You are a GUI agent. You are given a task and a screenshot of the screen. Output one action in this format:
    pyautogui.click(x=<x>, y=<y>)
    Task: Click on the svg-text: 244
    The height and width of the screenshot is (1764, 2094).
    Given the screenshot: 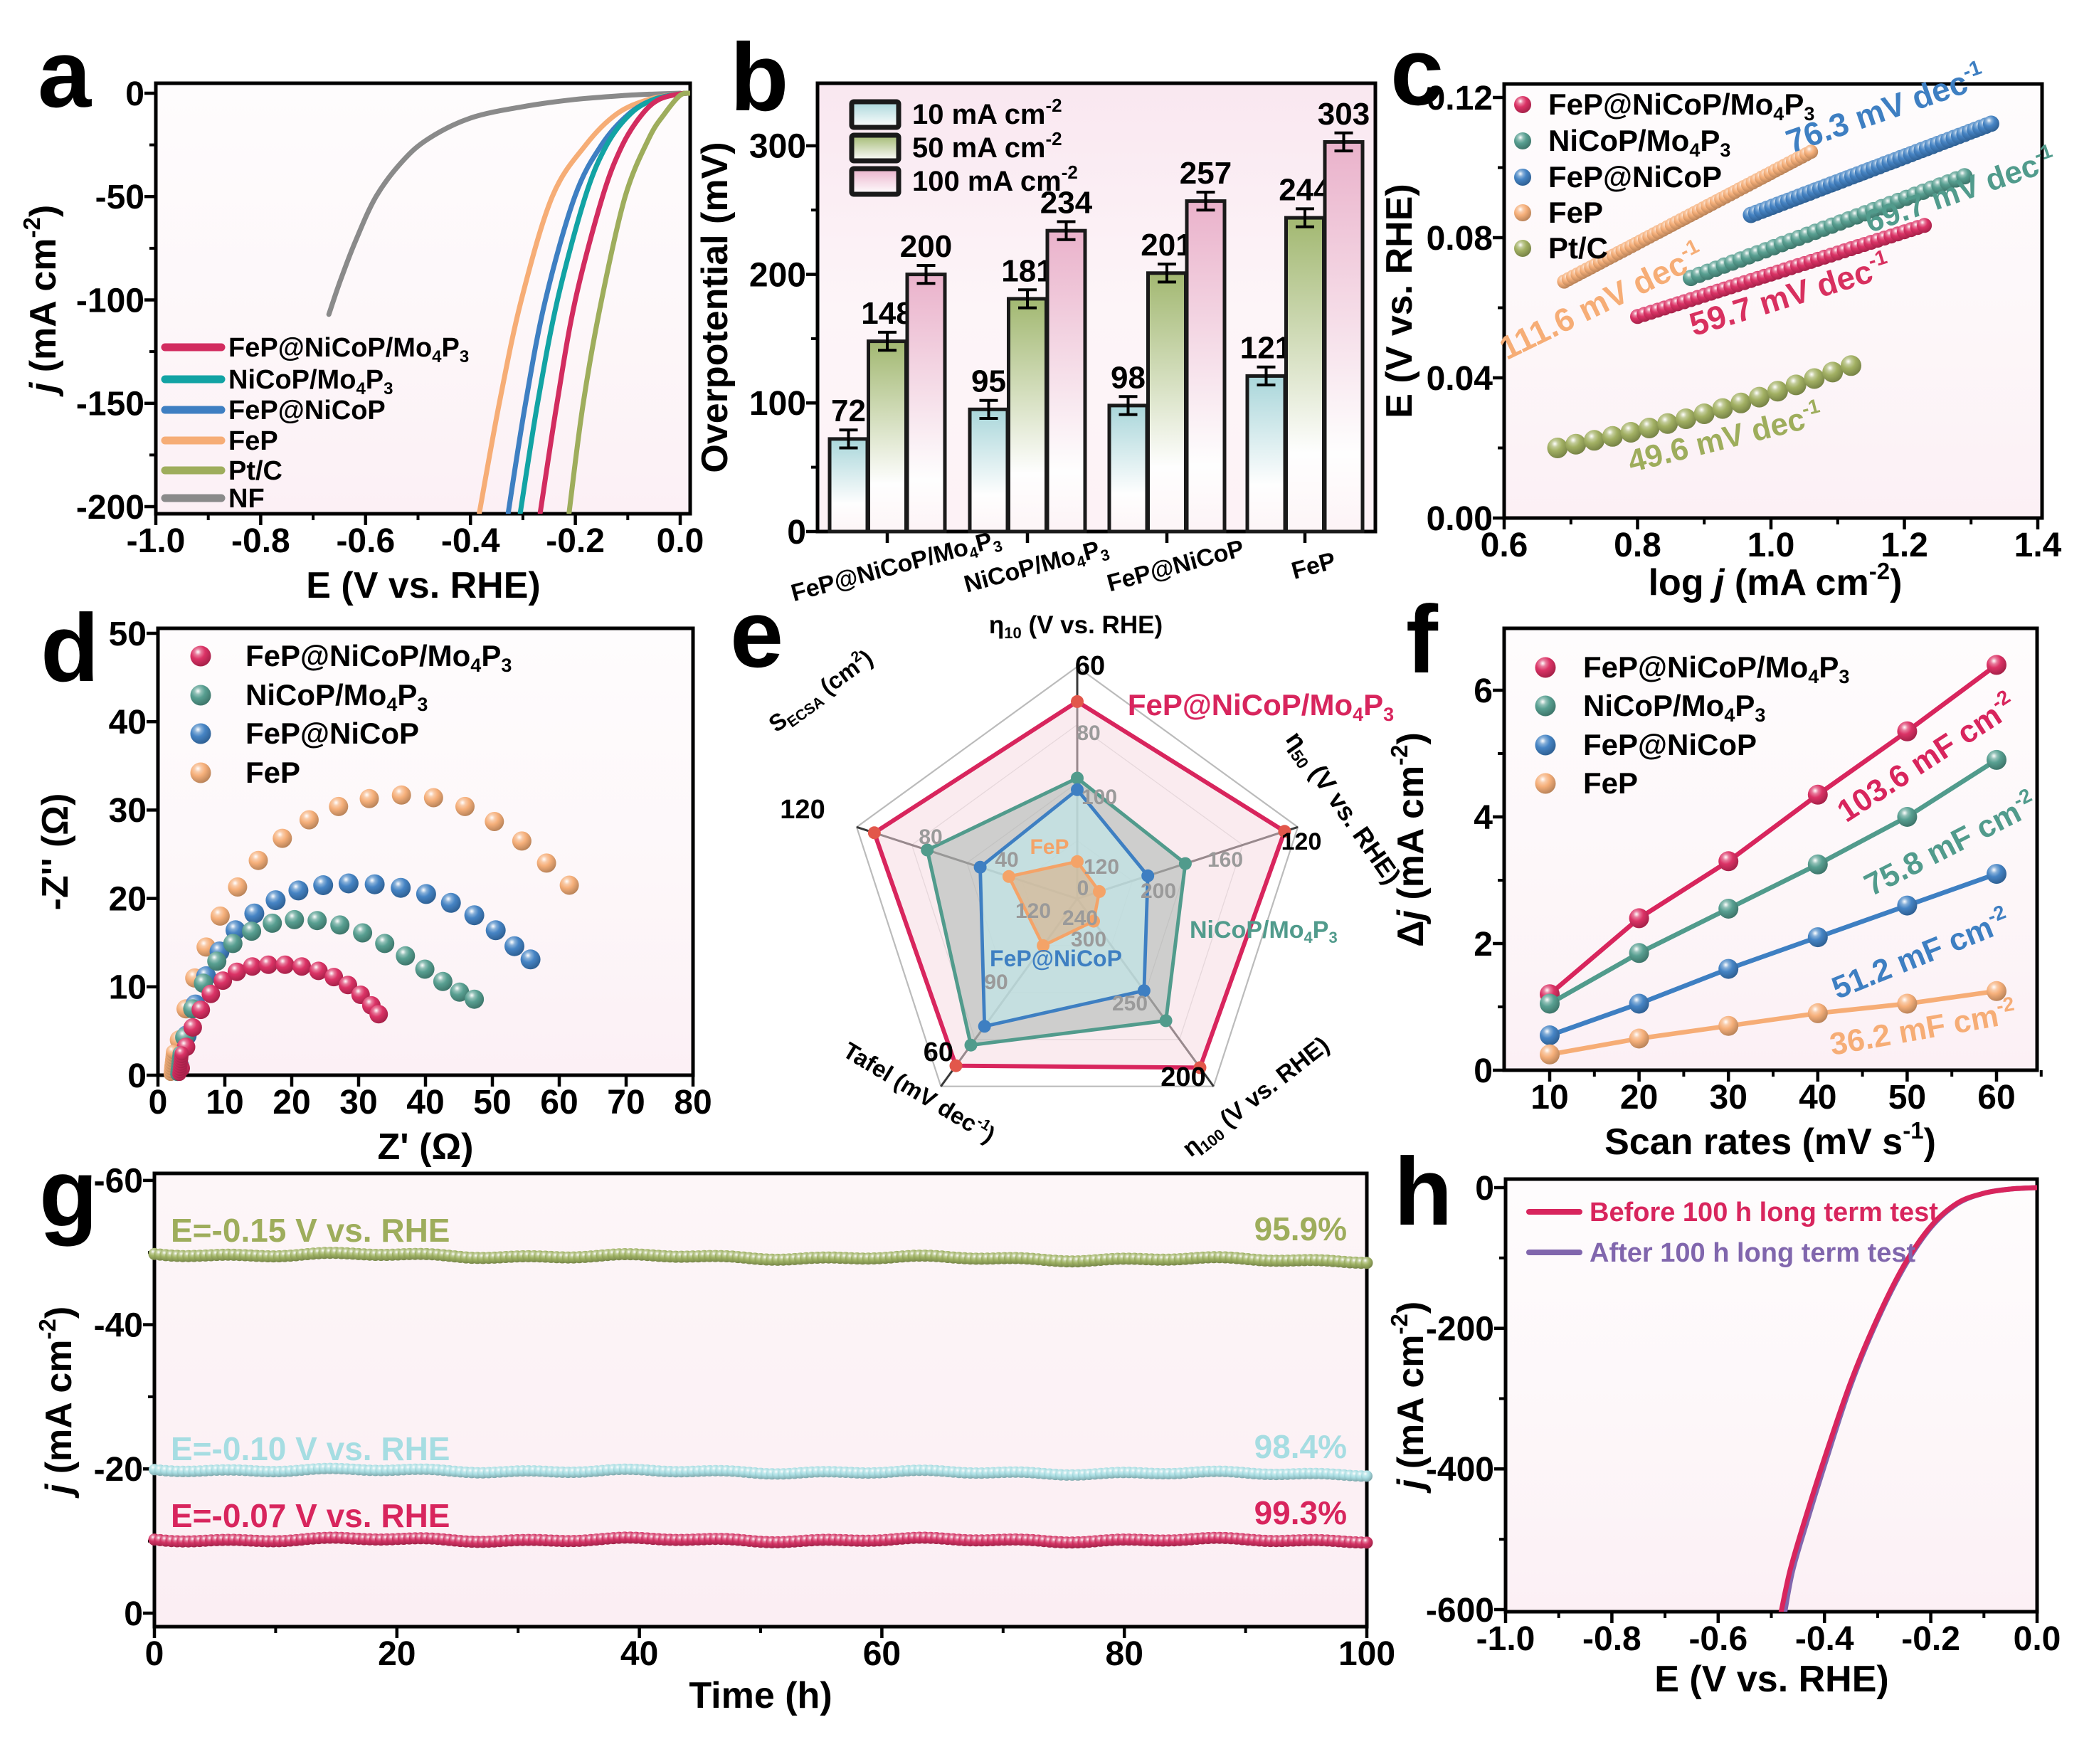 What is the action you would take?
    pyautogui.click(x=1305, y=190)
    